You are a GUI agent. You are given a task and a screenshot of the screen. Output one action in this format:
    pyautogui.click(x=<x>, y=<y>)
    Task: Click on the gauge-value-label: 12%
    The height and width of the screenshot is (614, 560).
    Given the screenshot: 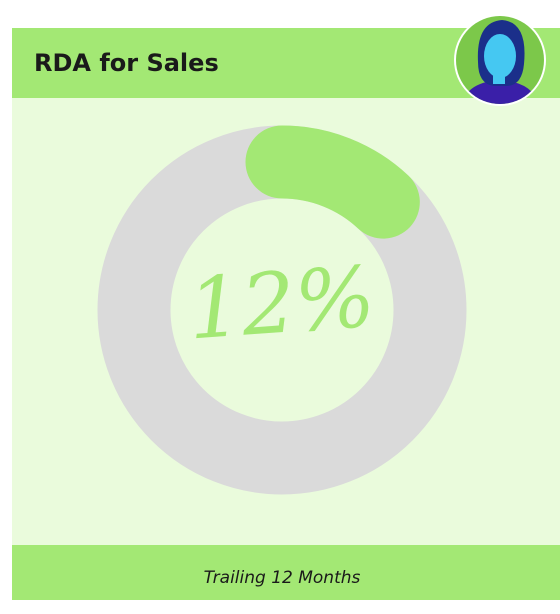 What is the action you would take?
    pyautogui.click(x=281, y=303)
    